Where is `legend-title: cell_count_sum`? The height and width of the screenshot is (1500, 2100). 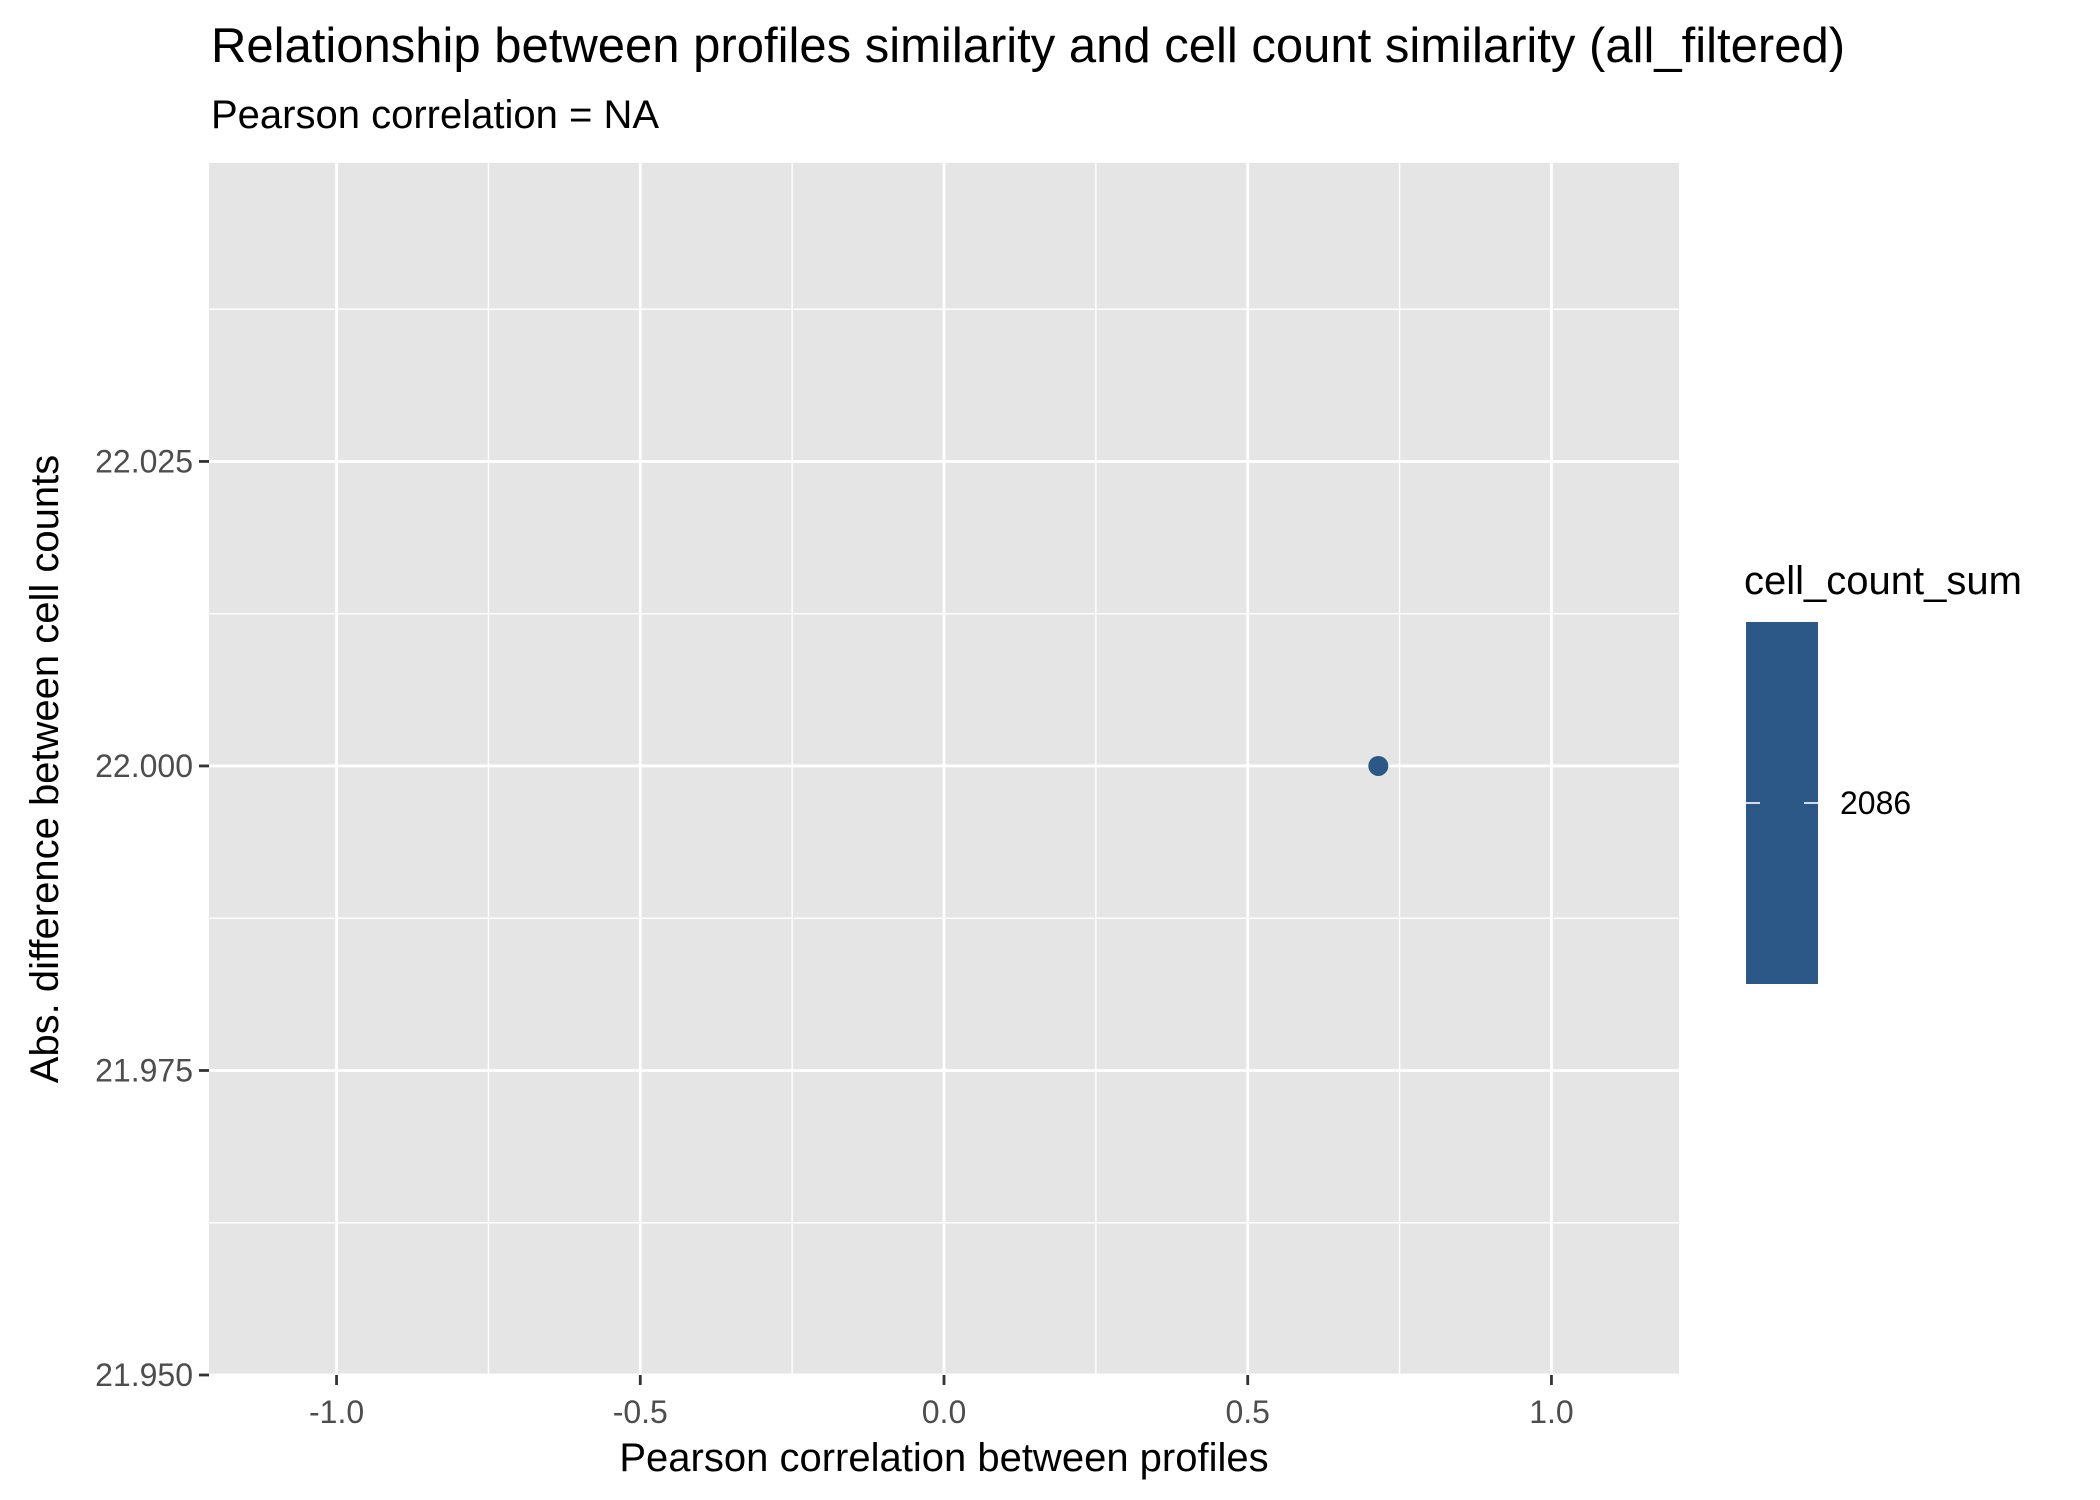 legend-title: cell_count_sum is located at coordinates (1883, 581).